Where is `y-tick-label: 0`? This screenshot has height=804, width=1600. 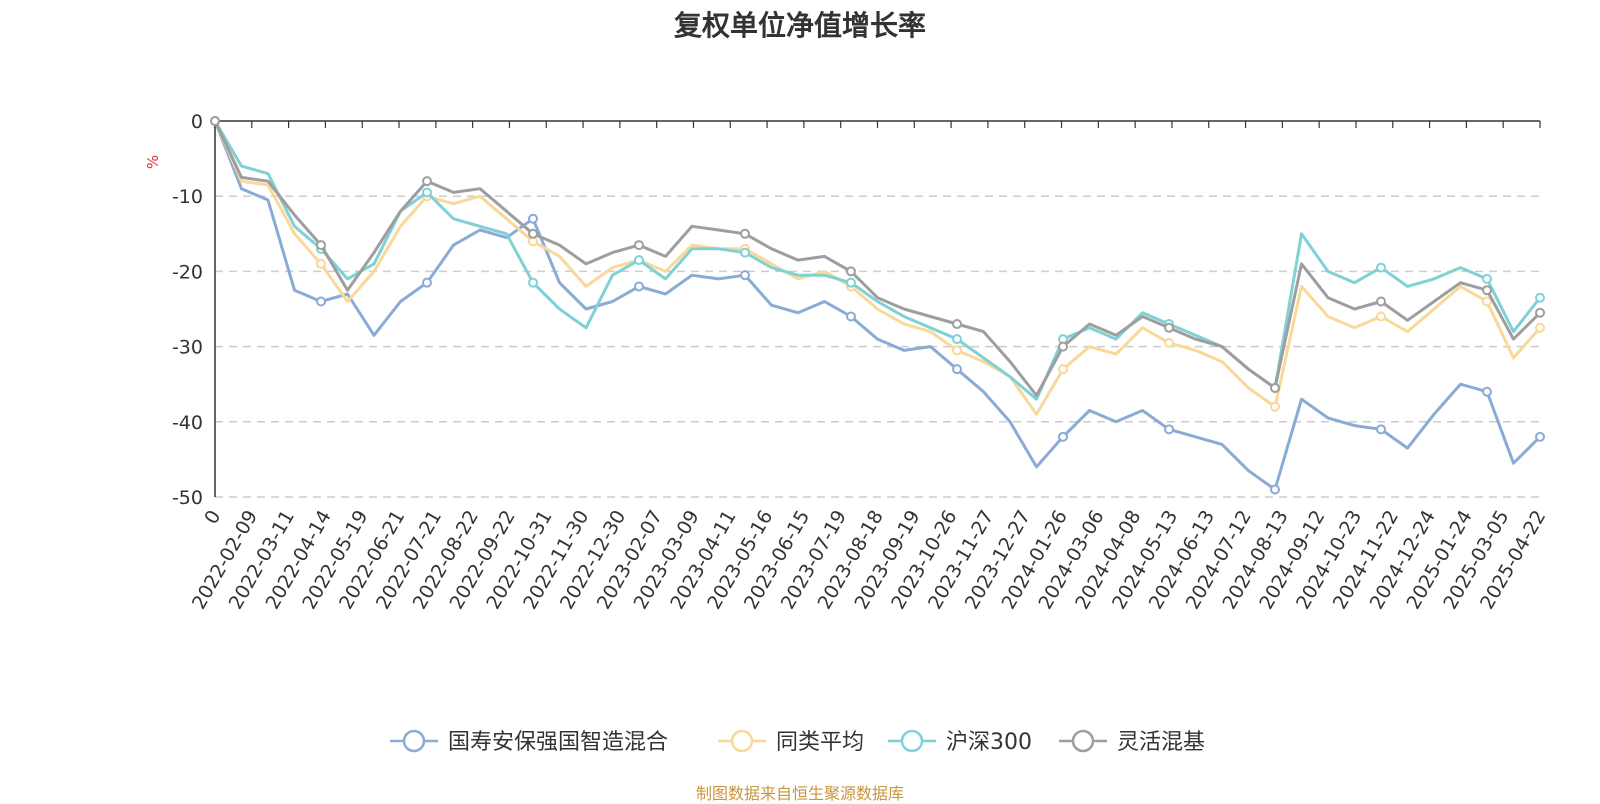 y-tick-label: 0 is located at coordinates (197, 122).